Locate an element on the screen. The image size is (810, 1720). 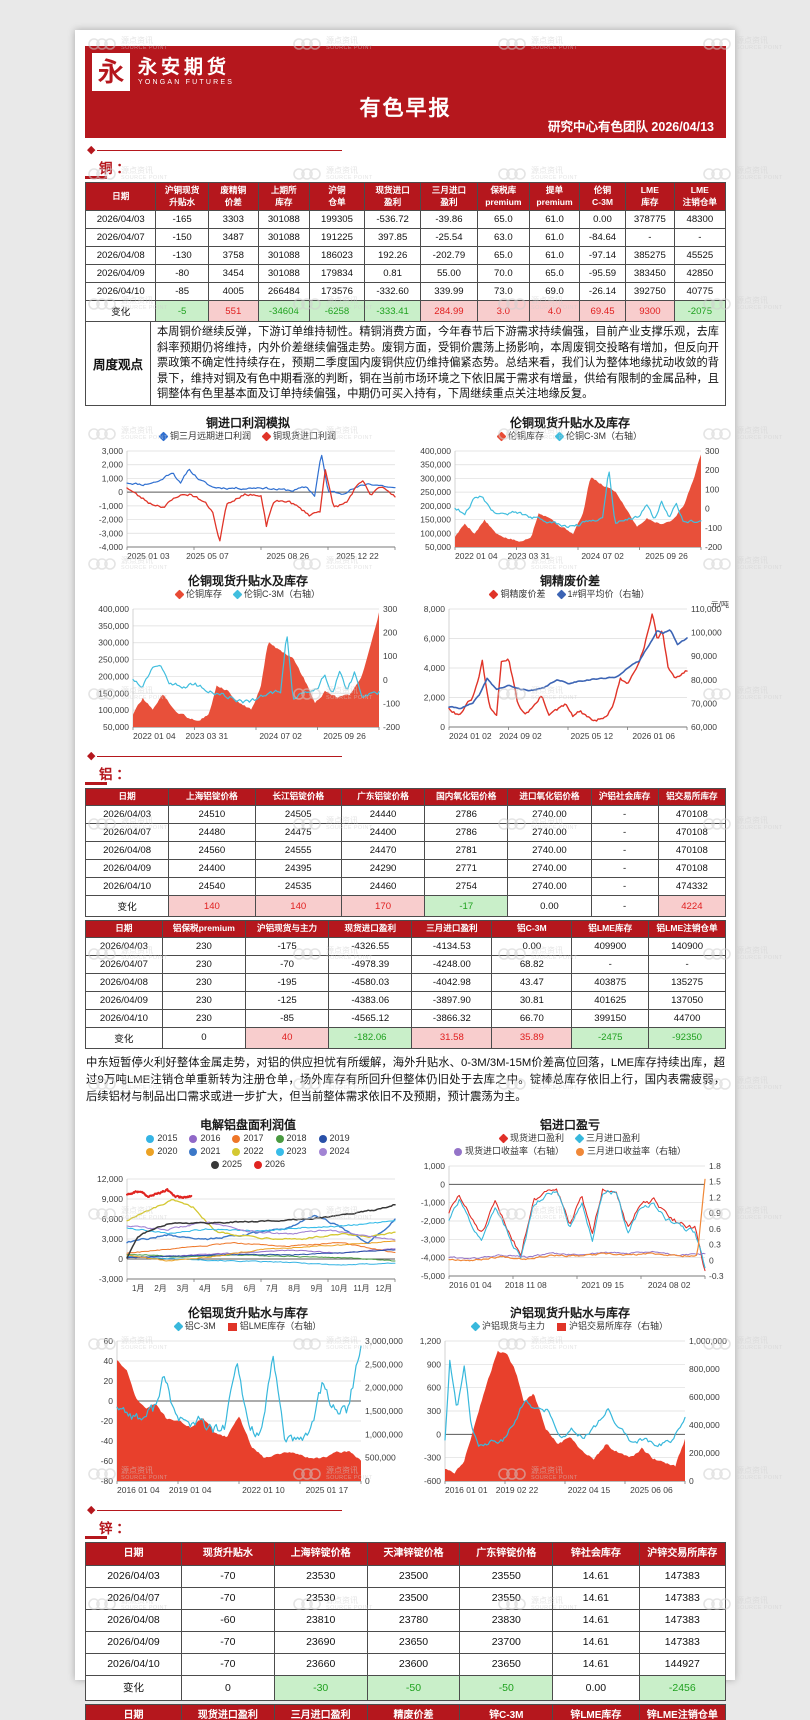
brand-area: 永 永安期货 YONGAN FUTURES is located at coordinates (405, 68).